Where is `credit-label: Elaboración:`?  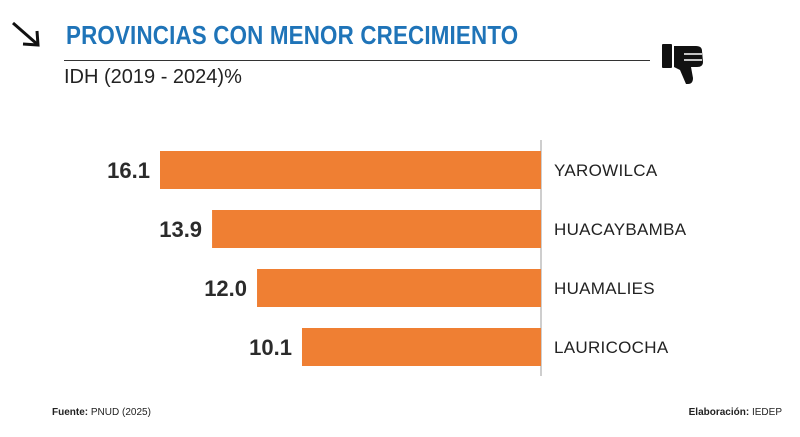 credit-label: Elaboración: is located at coordinates (719, 412).